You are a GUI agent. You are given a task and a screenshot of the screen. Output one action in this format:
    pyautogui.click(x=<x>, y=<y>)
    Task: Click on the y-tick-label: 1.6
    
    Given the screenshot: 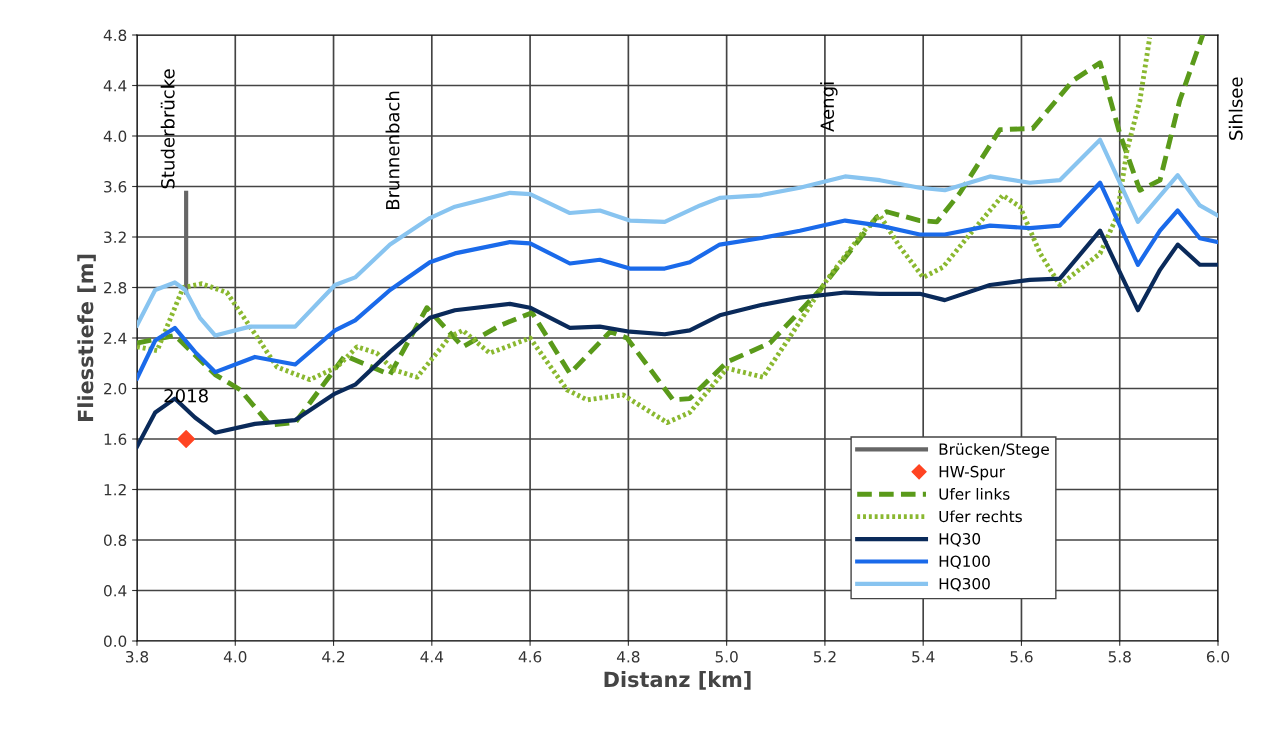 What is the action you would take?
    pyautogui.click(x=115, y=439)
    